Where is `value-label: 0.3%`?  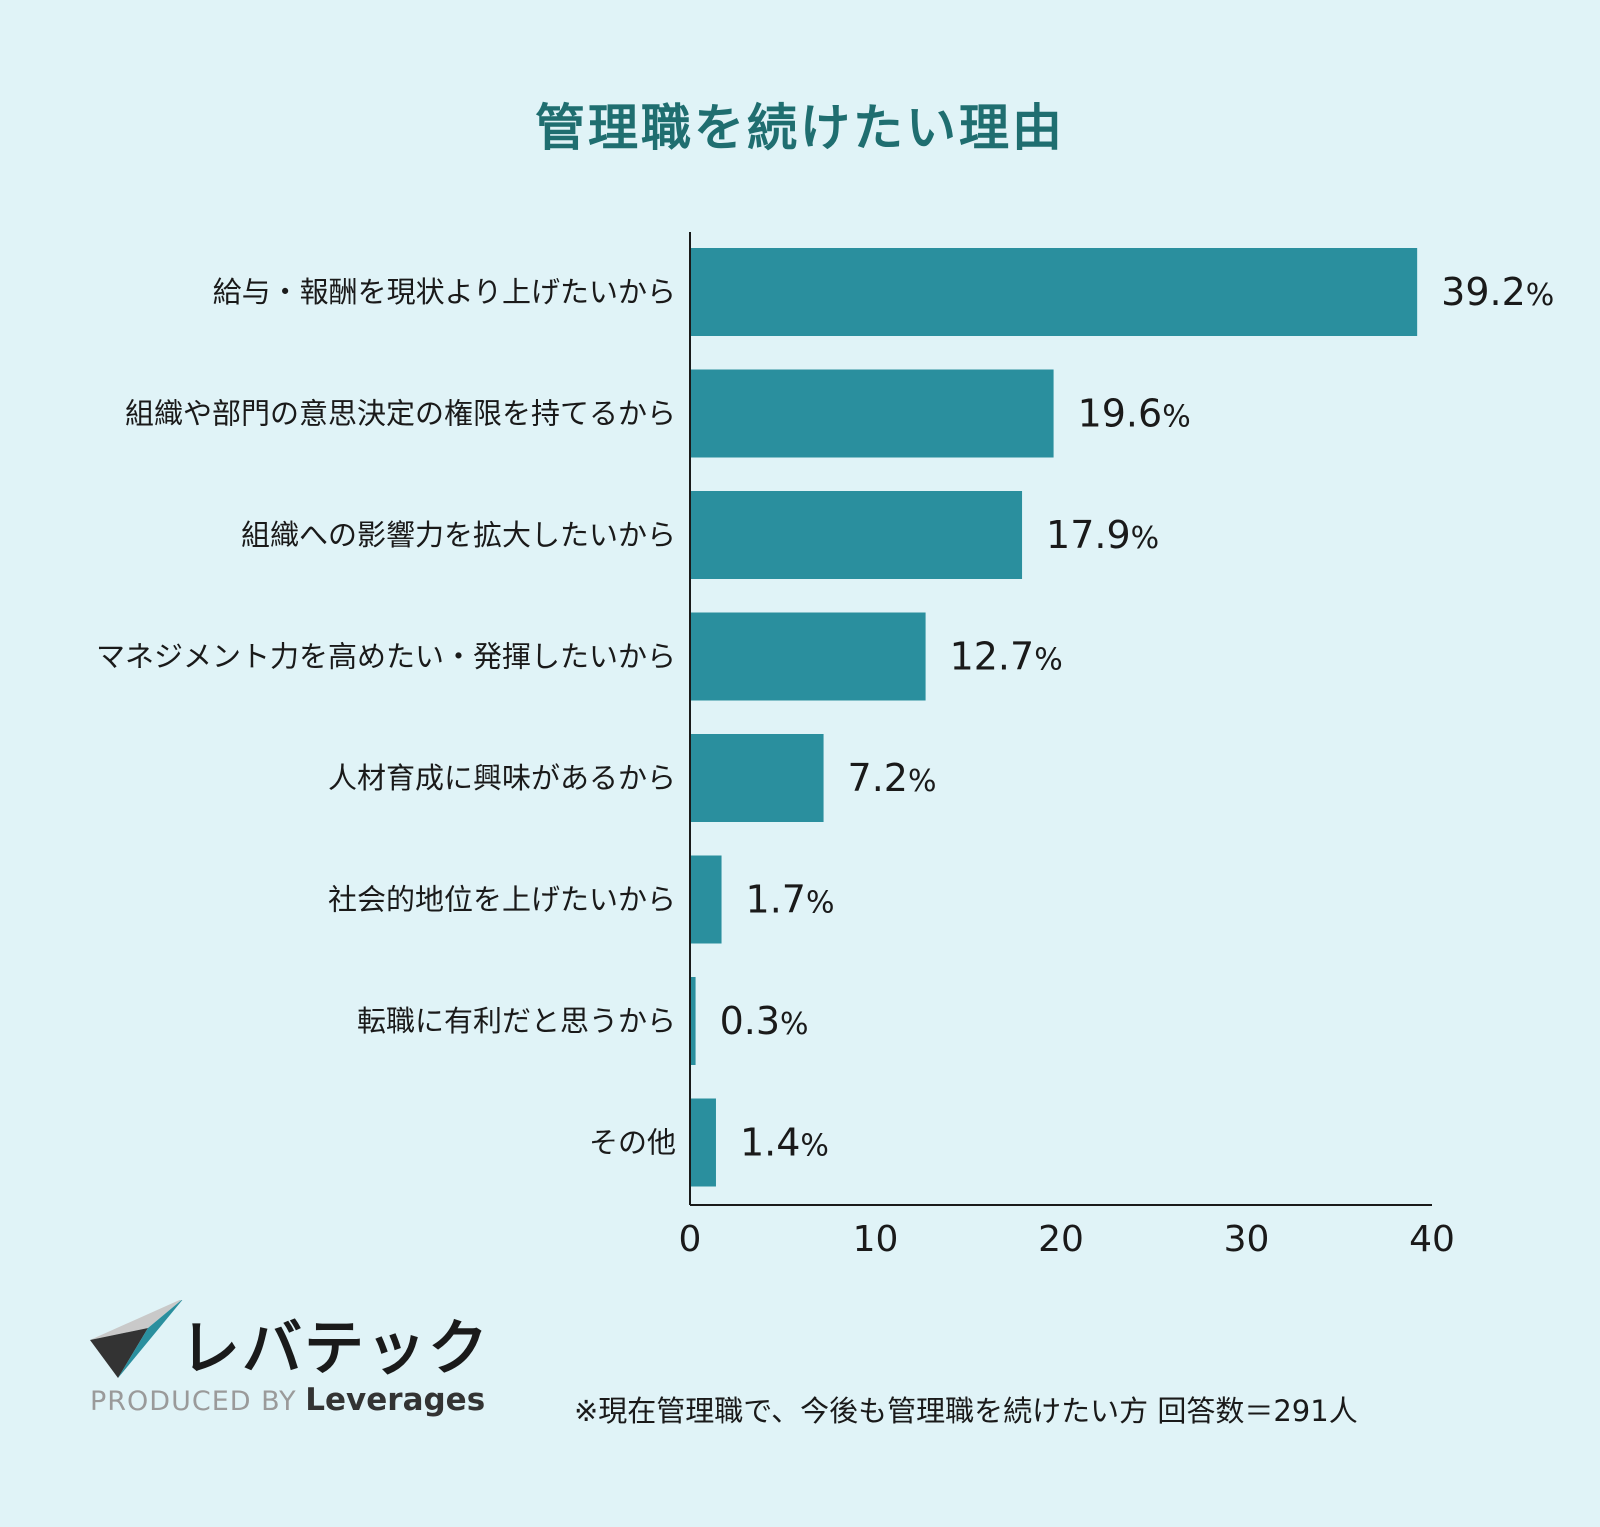 value-label: 0.3% is located at coordinates (764, 1021).